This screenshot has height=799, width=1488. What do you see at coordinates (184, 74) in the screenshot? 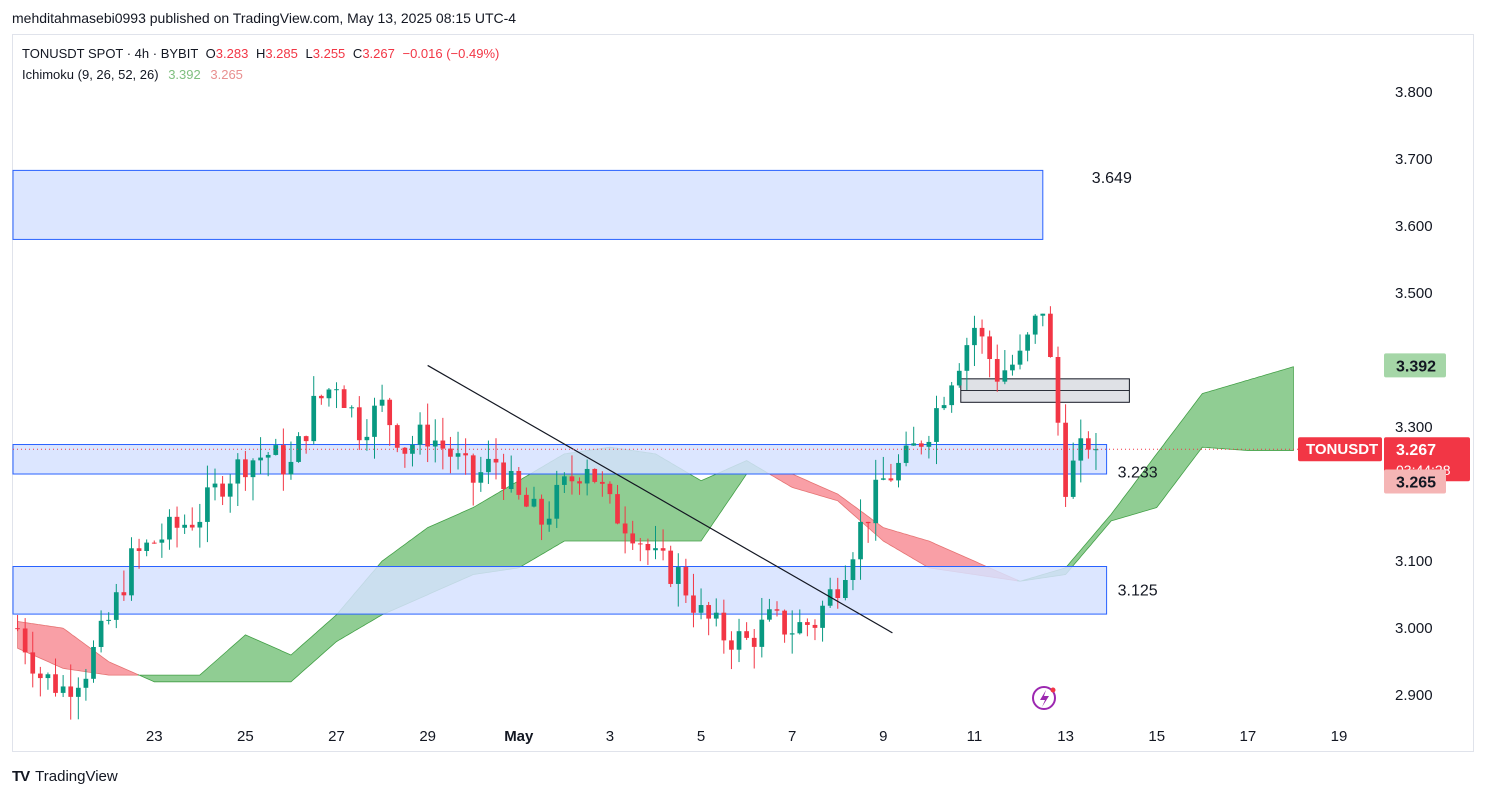
I see `indicator-lead-value: 3.392` at bounding box center [184, 74].